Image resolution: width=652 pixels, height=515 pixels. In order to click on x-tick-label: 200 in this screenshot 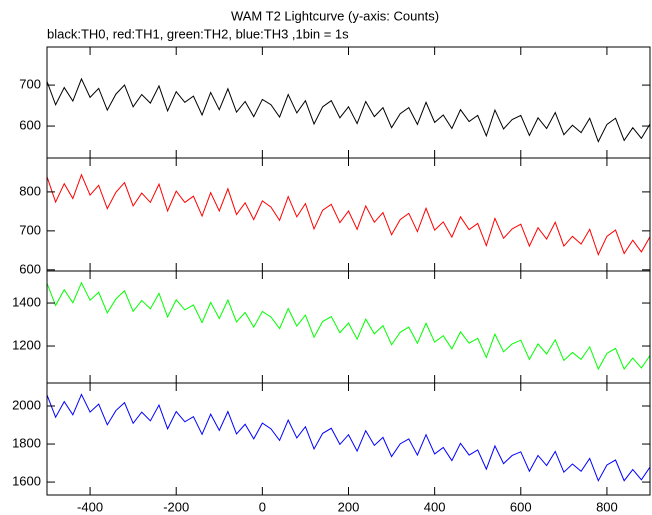, I will do `click(349, 506)`.